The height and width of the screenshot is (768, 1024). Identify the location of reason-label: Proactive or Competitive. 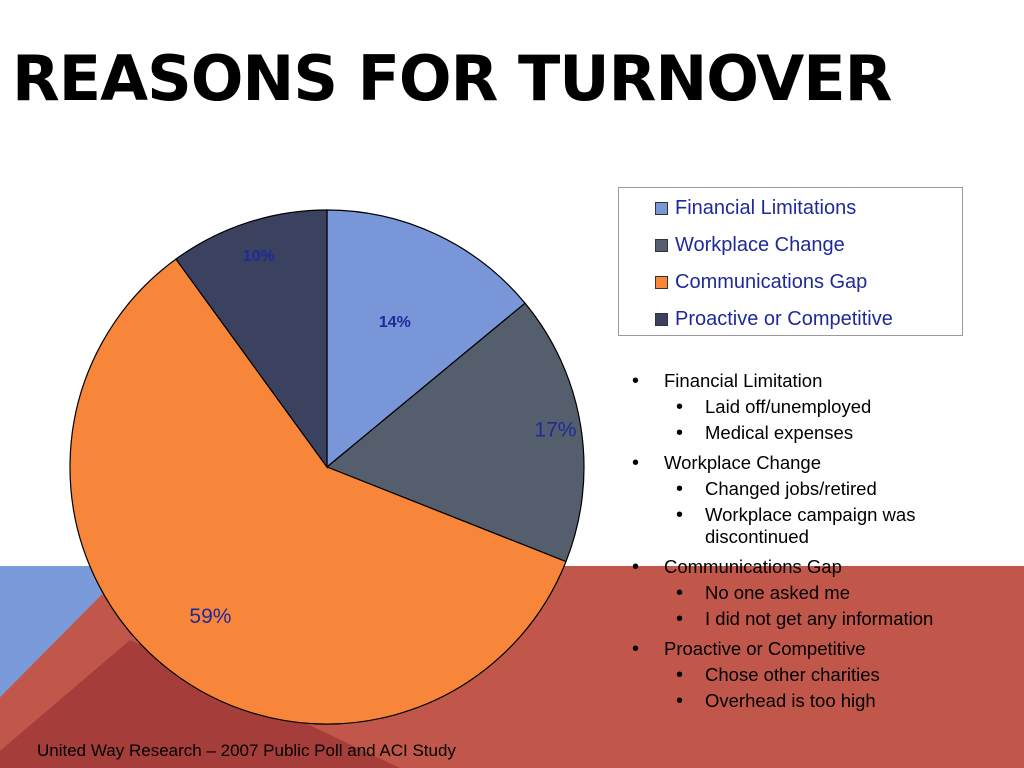
(817, 649).